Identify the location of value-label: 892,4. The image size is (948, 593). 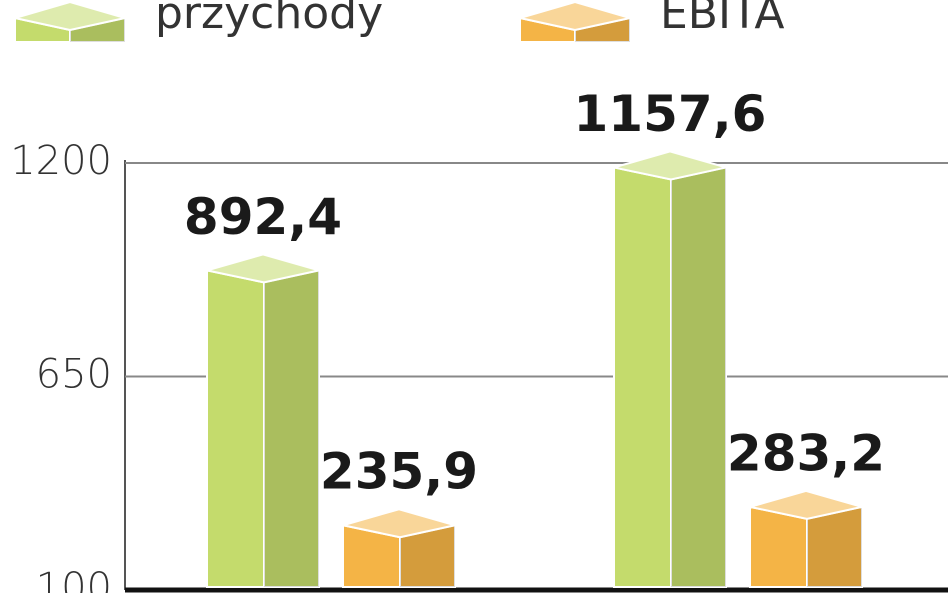
(263, 217).